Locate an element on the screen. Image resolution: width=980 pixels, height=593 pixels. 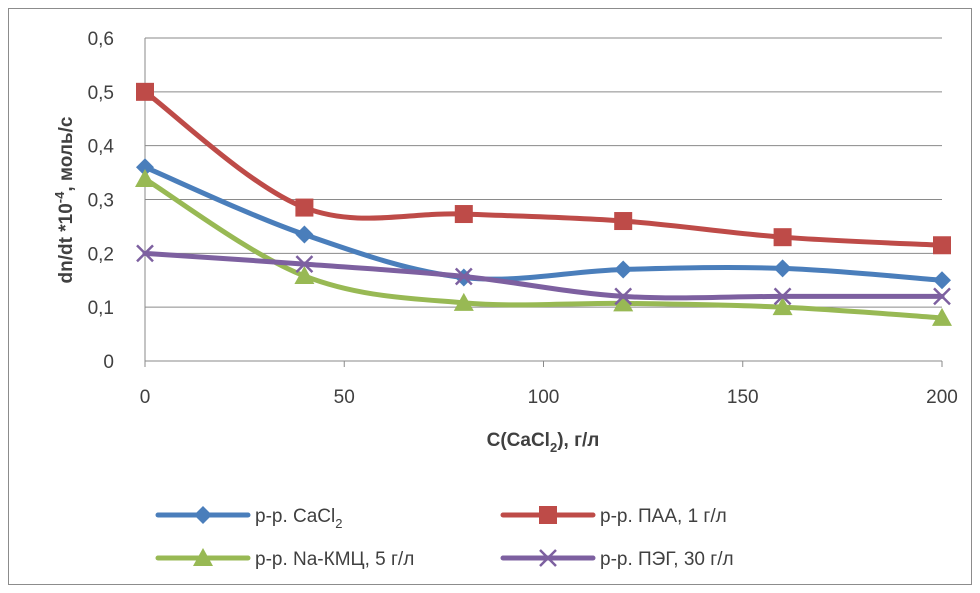
y-tick-label: 0,3 is located at coordinates (101, 201).